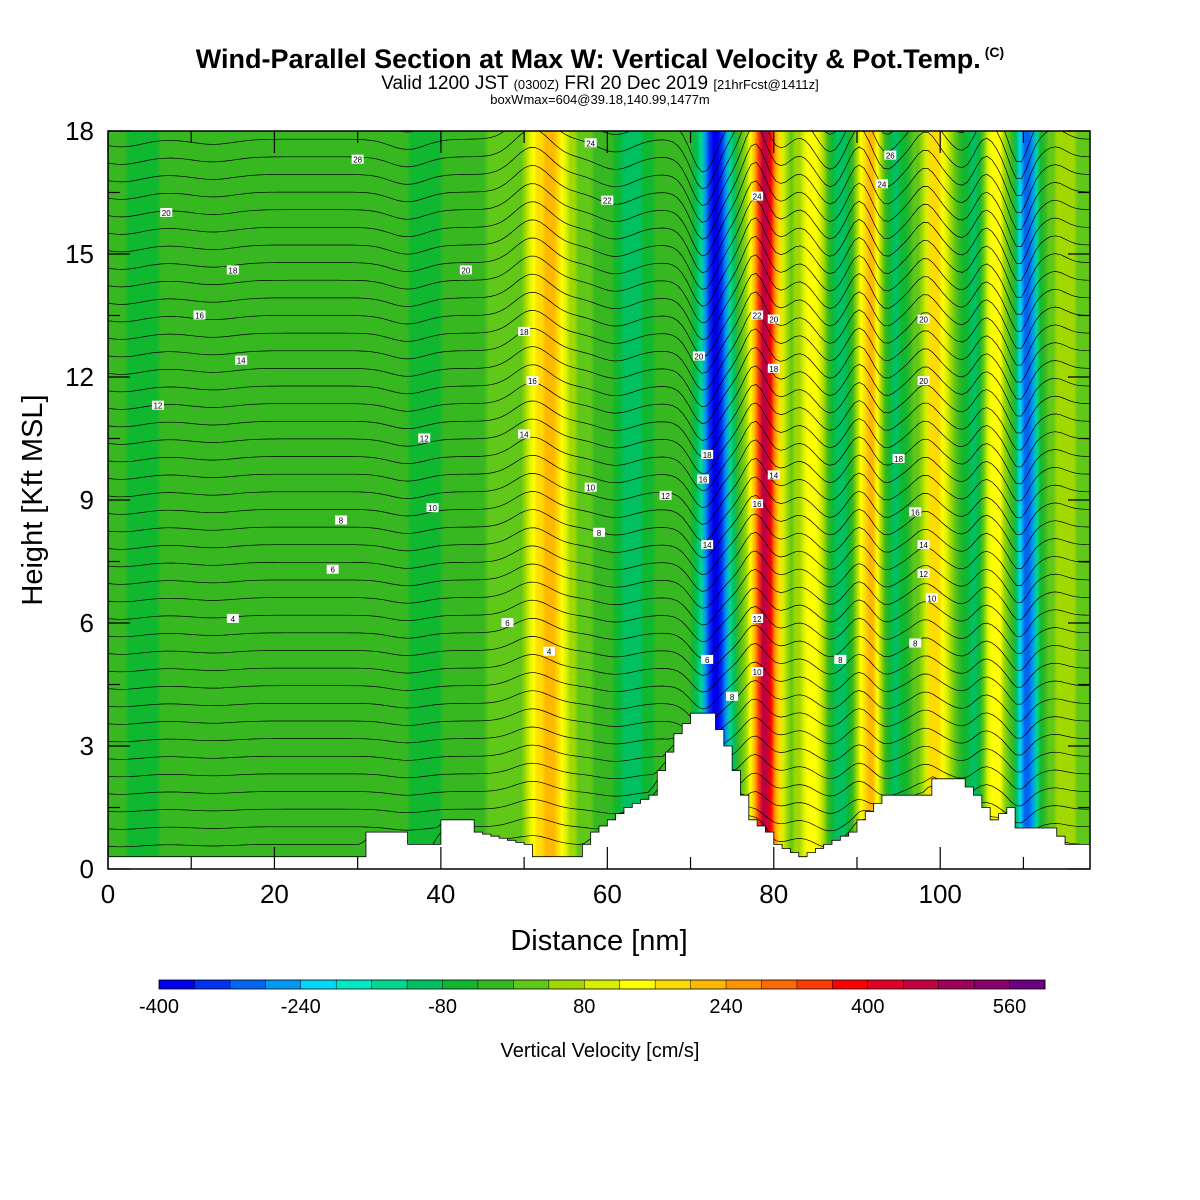 Image resolution: width=1200 pixels, height=1200 pixels. I want to click on contour-label: 26, so click(890, 155).